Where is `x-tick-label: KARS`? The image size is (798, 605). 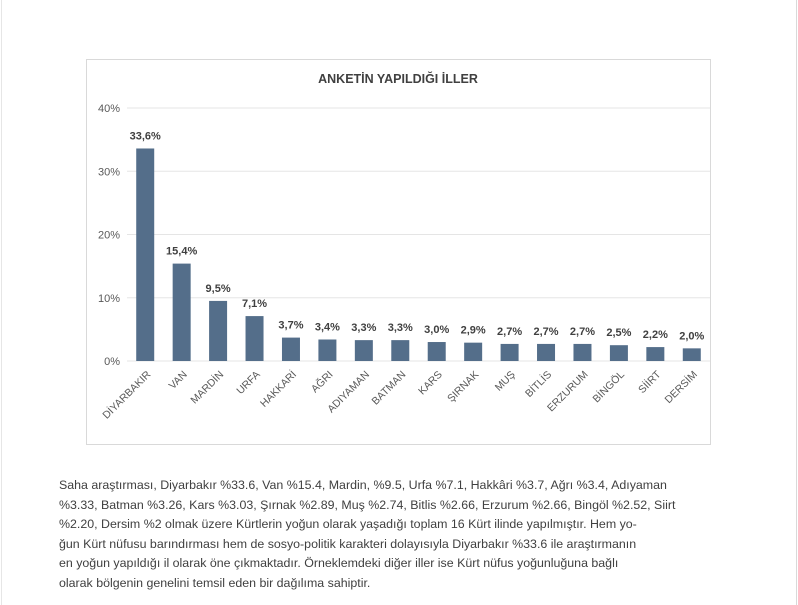
x-tick-label: KARS is located at coordinates (430, 383).